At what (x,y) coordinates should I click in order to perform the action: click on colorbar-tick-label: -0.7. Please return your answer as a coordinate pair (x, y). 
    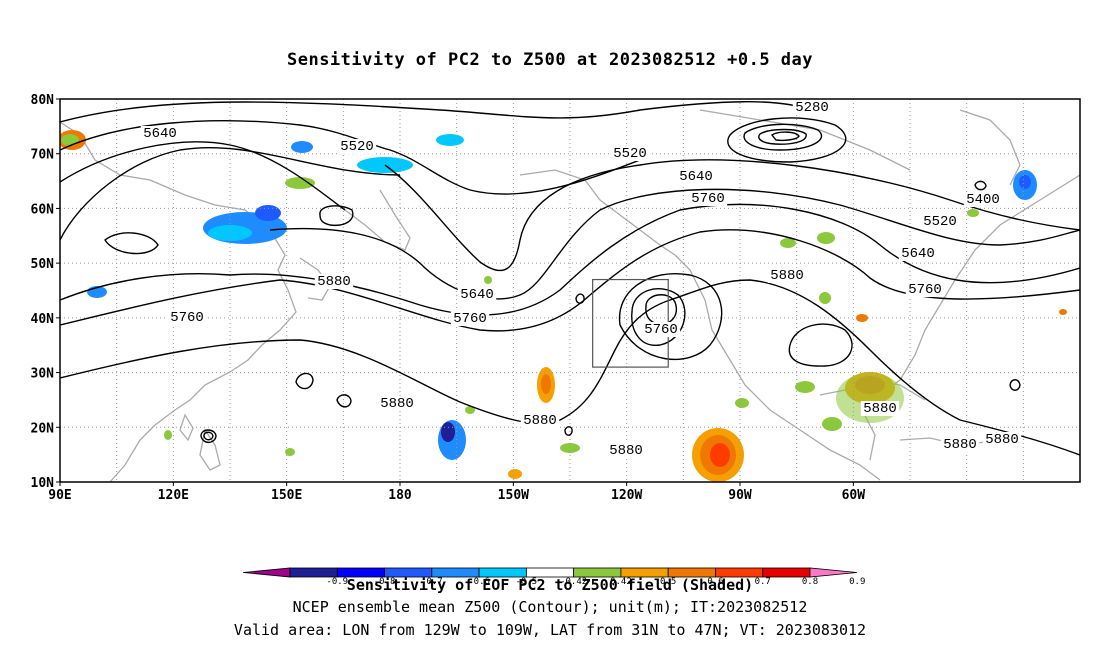
    Looking at the image, I should click on (432, 582).